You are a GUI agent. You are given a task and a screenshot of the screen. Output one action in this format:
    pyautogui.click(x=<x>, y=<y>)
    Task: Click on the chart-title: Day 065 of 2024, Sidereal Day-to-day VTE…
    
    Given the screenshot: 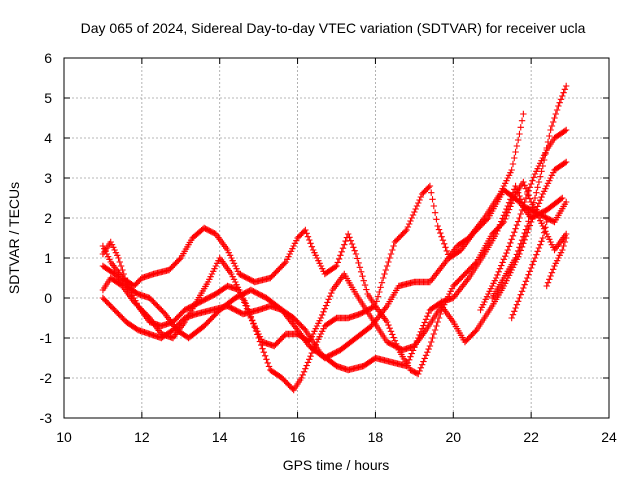 What is the action you would take?
    pyautogui.click(x=333, y=28)
    